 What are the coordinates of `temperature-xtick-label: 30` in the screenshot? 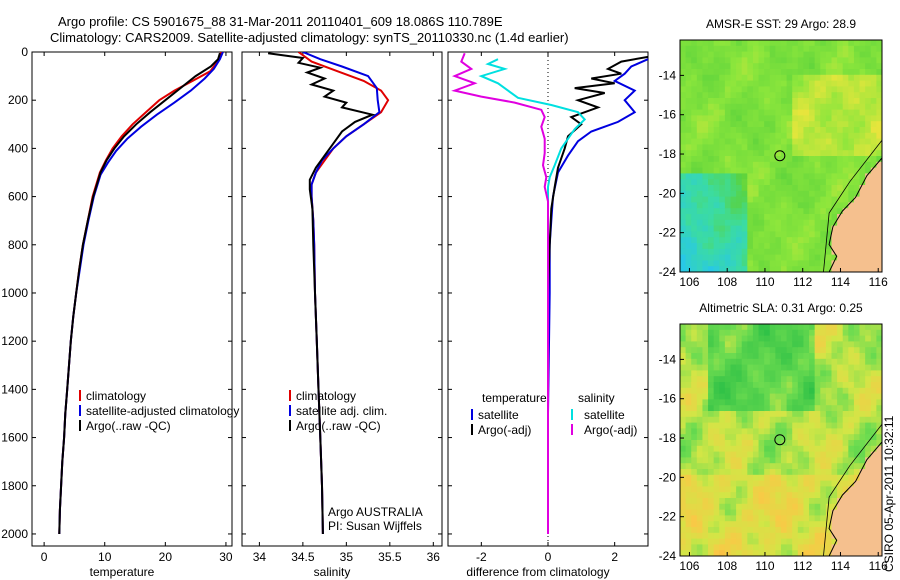 It's located at (226, 557).